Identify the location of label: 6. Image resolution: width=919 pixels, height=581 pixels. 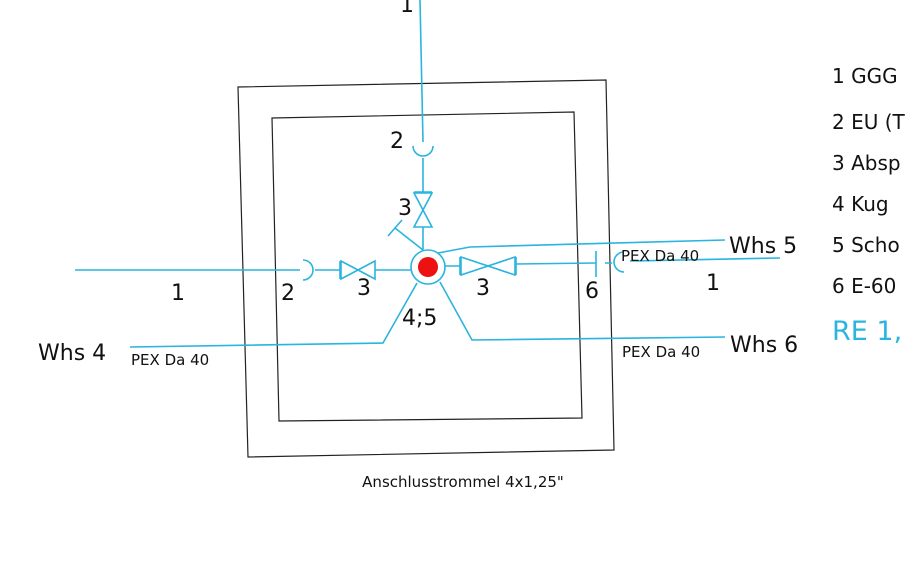
(592, 291).